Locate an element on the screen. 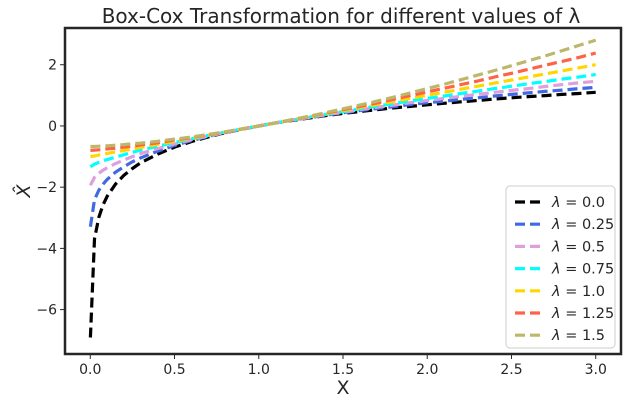  y-tick-label: −4 is located at coordinates (46, 249).